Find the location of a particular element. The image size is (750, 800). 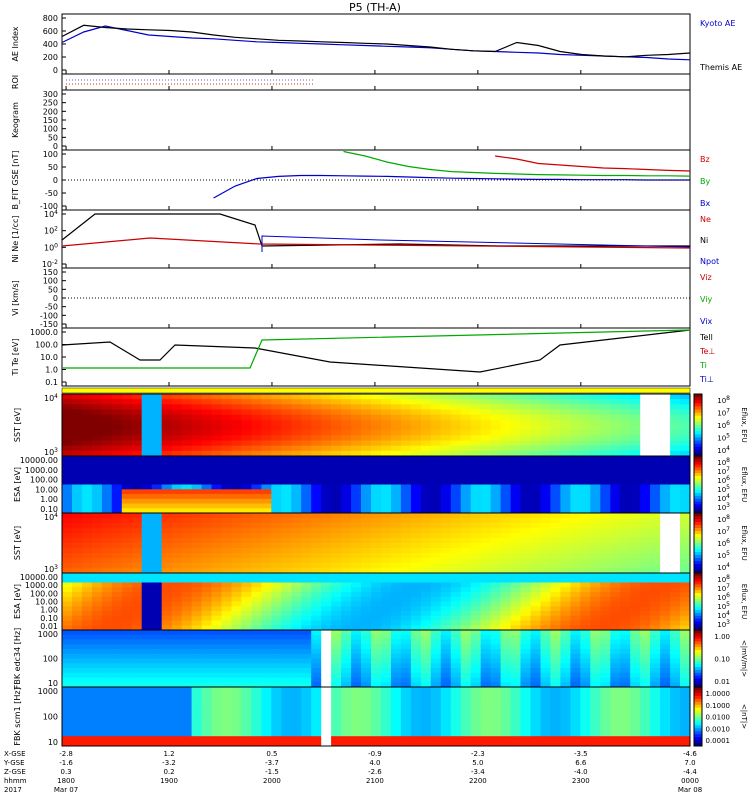

footer-value: 0.3 is located at coordinates (65, 772).